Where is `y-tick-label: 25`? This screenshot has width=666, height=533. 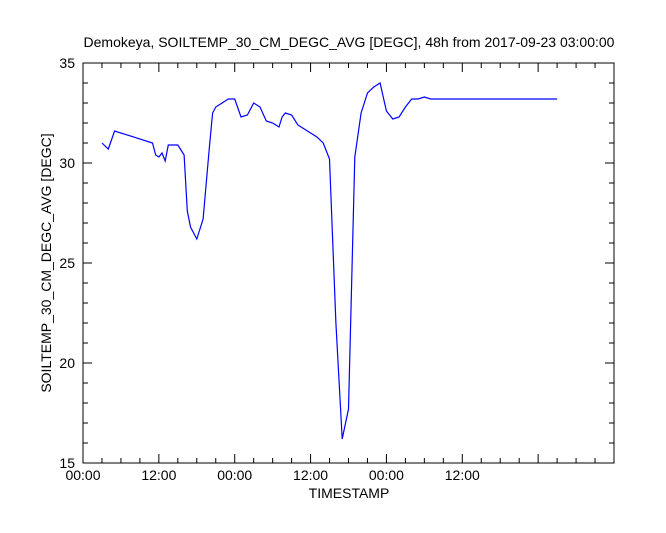
y-tick-label: 25 is located at coordinates (67, 263).